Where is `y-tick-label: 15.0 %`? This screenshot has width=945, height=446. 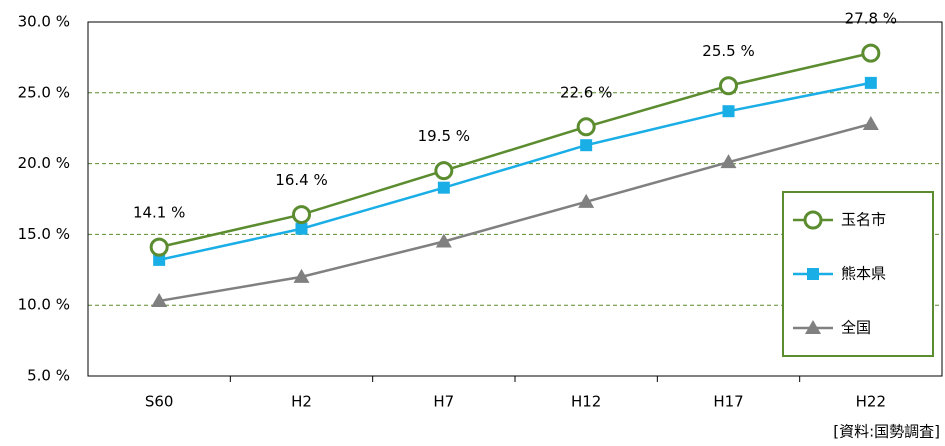 y-tick-label: 15.0 % is located at coordinates (44, 234).